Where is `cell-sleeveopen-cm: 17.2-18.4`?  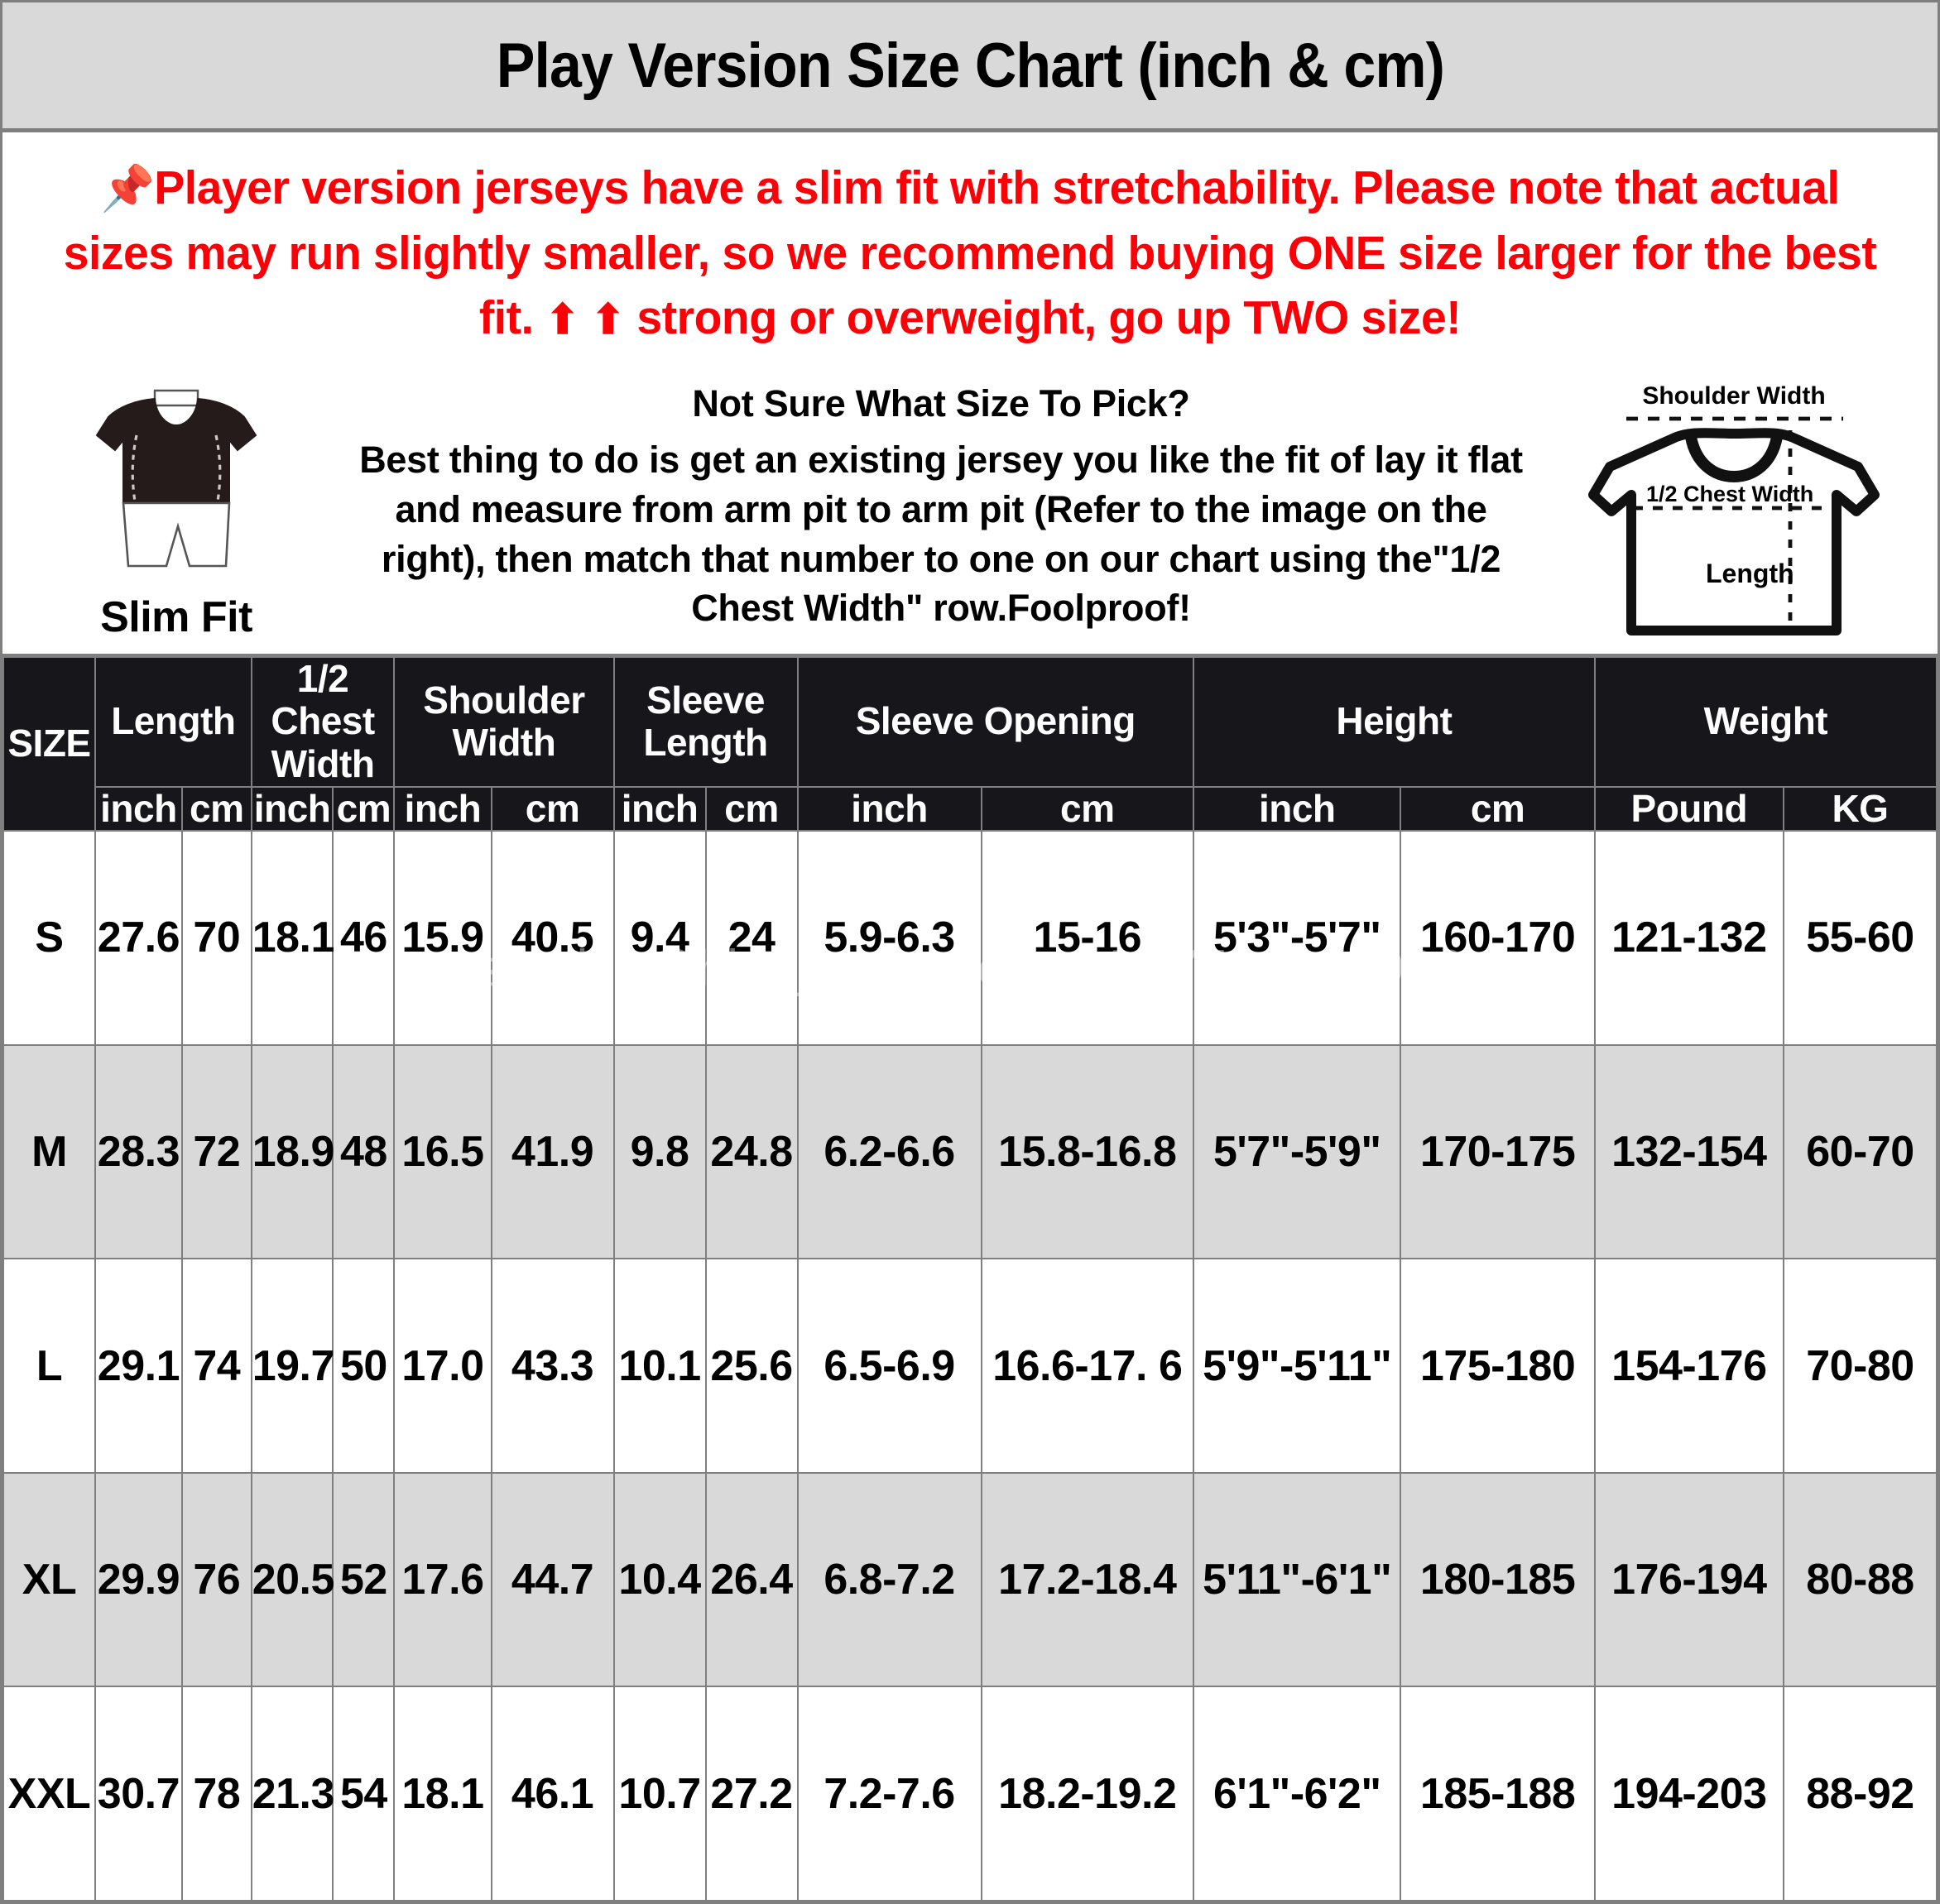
cell-sleeveopen-cm: 17.2-18.4 is located at coordinates (1087, 1579).